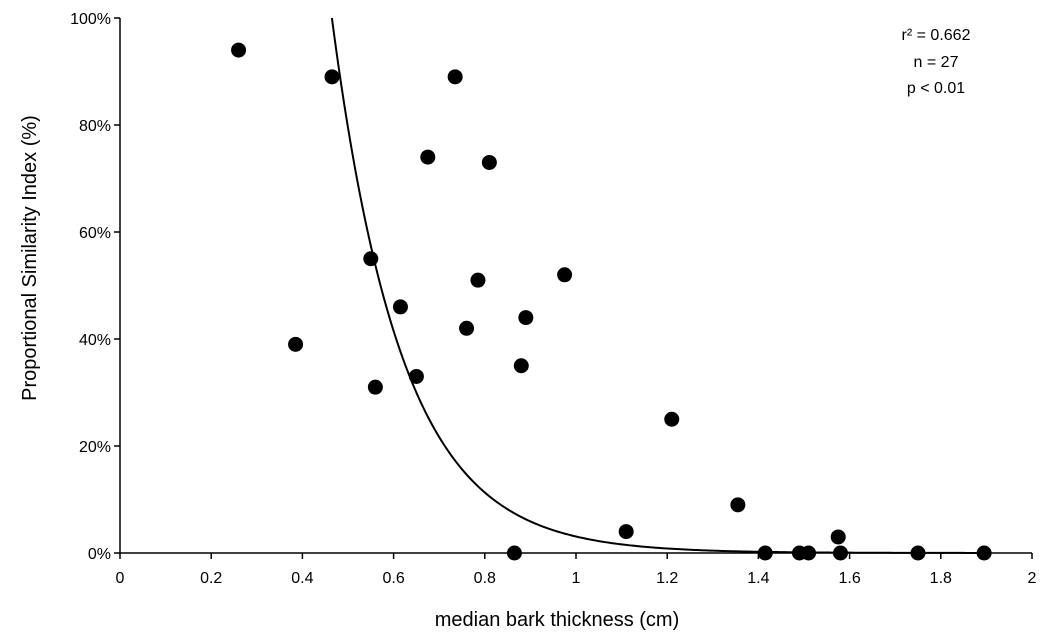 The height and width of the screenshot is (632, 1052). Describe the element at coordinates (485, 578) in the screenshot. I see `x-tick-label: 0.8` at that location.